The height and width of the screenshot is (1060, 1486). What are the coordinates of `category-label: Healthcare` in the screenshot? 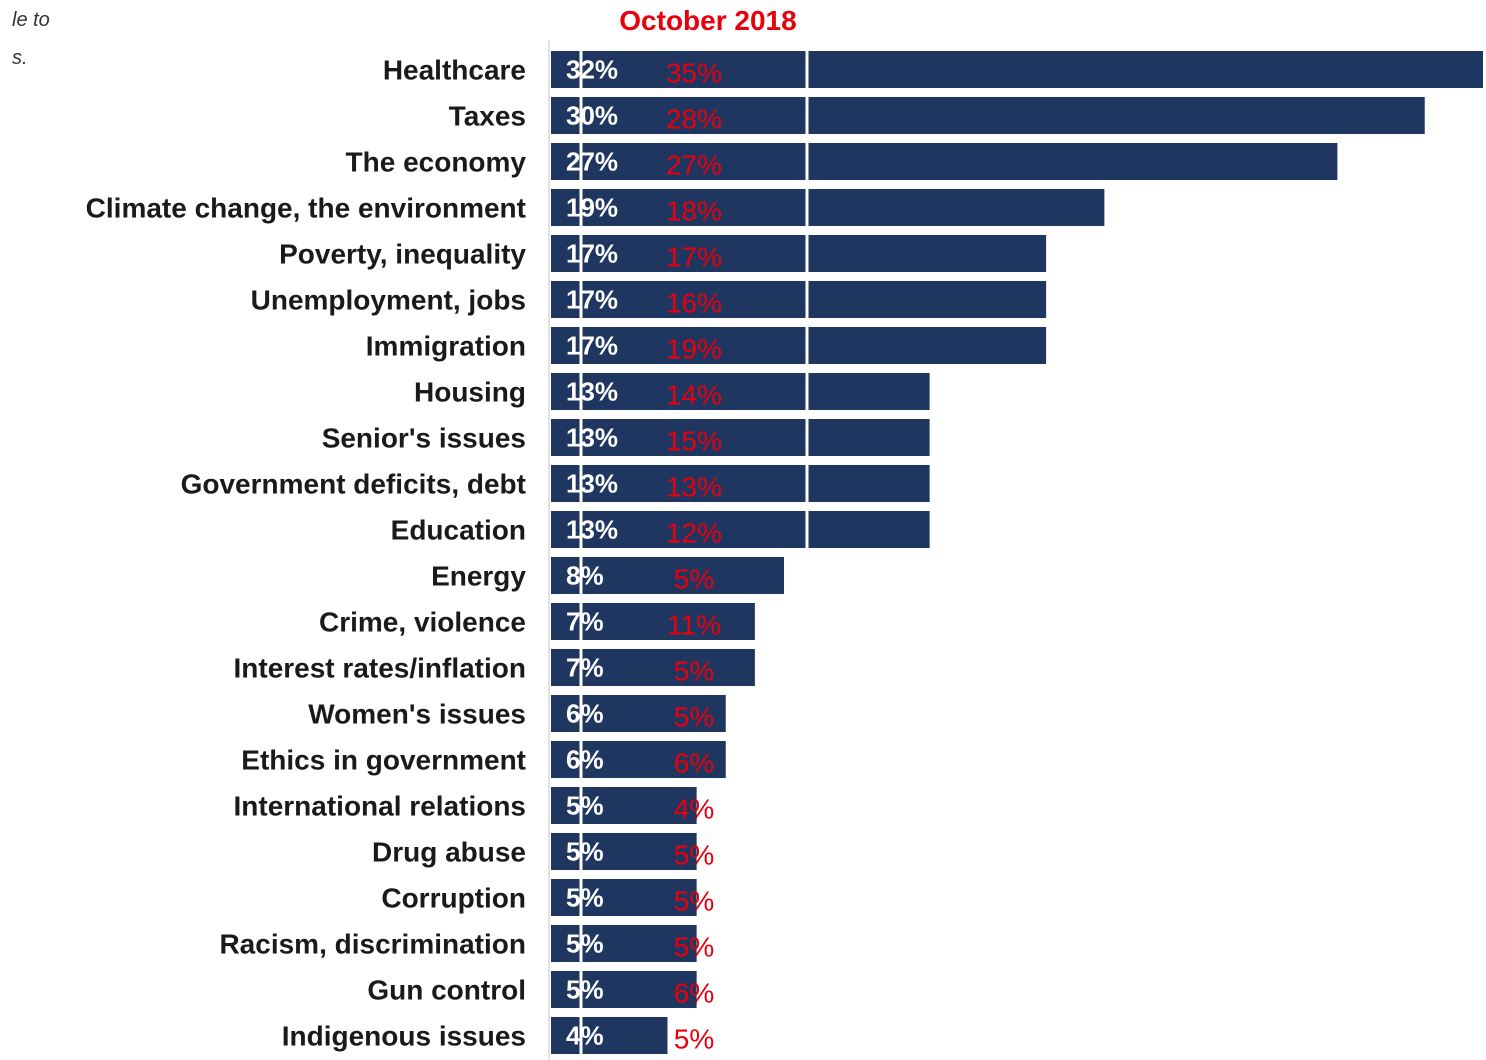 It's located at (454, 70).